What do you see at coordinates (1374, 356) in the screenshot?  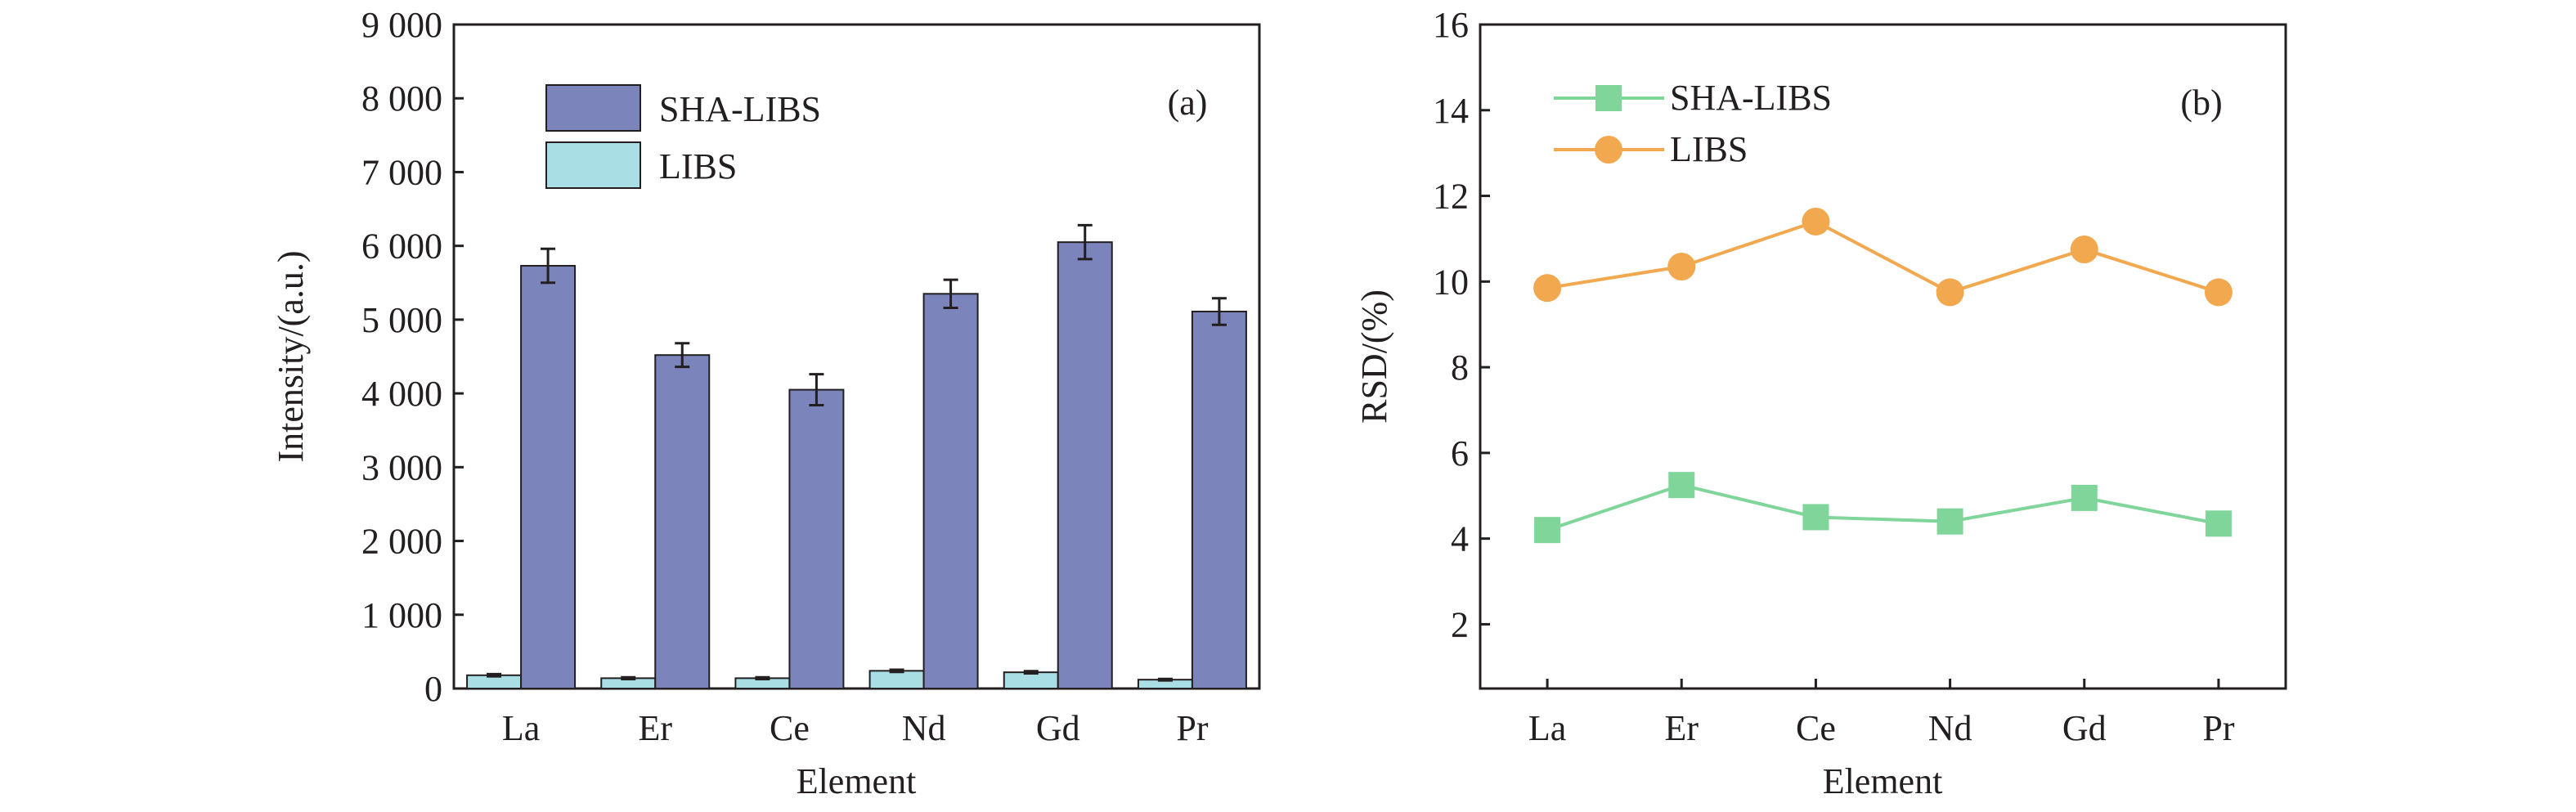 I see `y-axis-label-b: RSD/(%)` at bounding box center [1374, 356].